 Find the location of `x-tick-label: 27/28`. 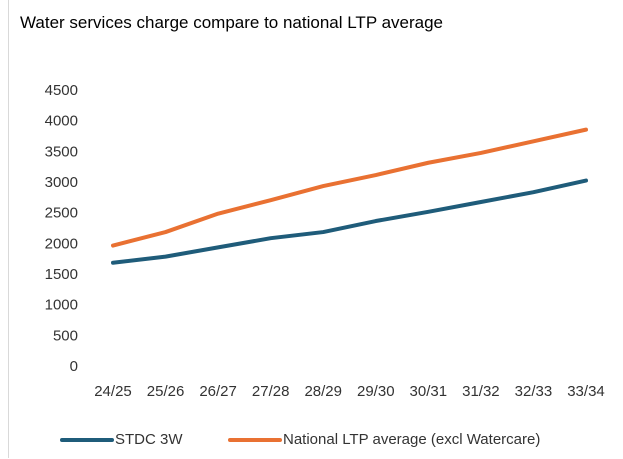

x-tick-label: 27/28 is located at coordinates (271, 391).